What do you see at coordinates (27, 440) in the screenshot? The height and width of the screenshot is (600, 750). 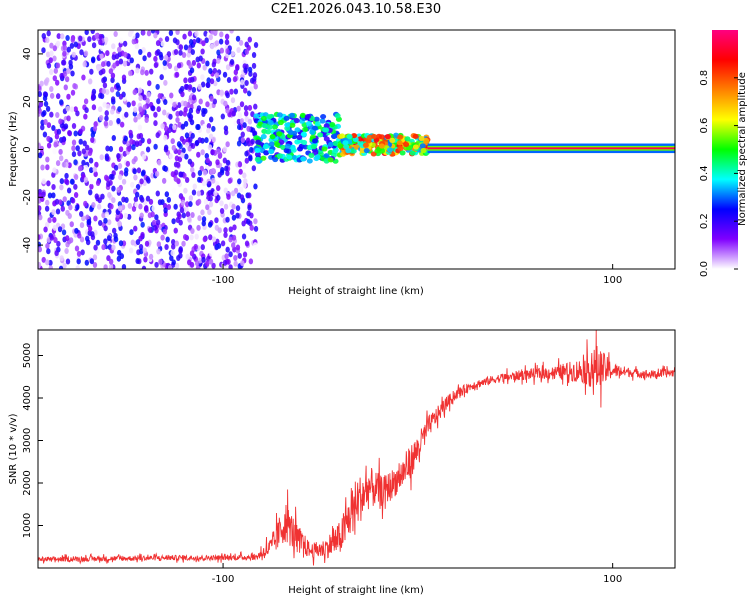 I see `snr-y-tick-label: 3000` at bounding box center [27, 440].